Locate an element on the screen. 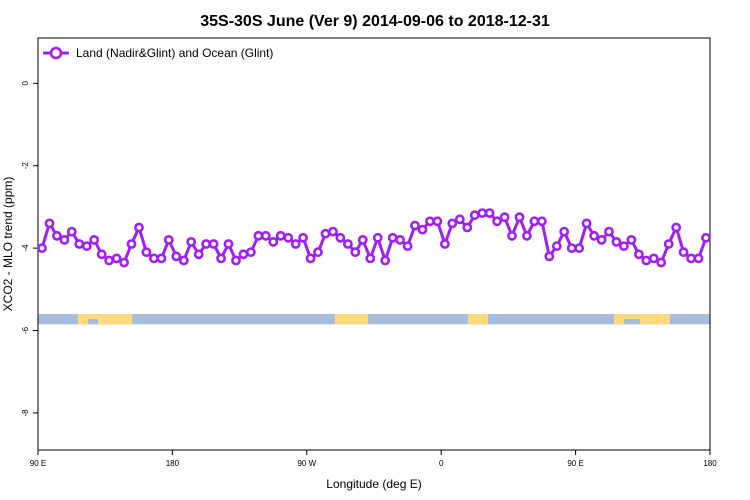 Image resolution: width=750 pixels, height=500 pixels. y-tick-label: -2 is located at coordinates (25, 166).